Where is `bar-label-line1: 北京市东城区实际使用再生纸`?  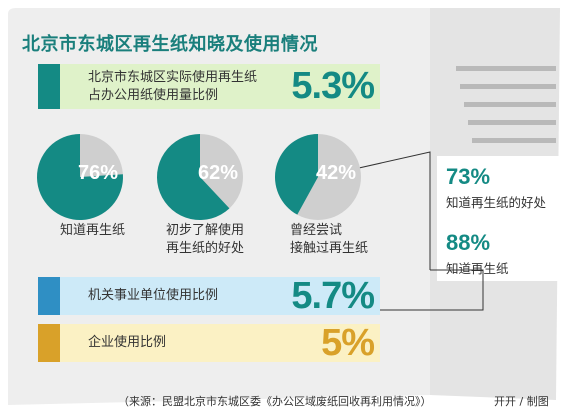
bar-label-line1: 北京市东城区实际使用再生纸 is located at coordinates (173, 77).